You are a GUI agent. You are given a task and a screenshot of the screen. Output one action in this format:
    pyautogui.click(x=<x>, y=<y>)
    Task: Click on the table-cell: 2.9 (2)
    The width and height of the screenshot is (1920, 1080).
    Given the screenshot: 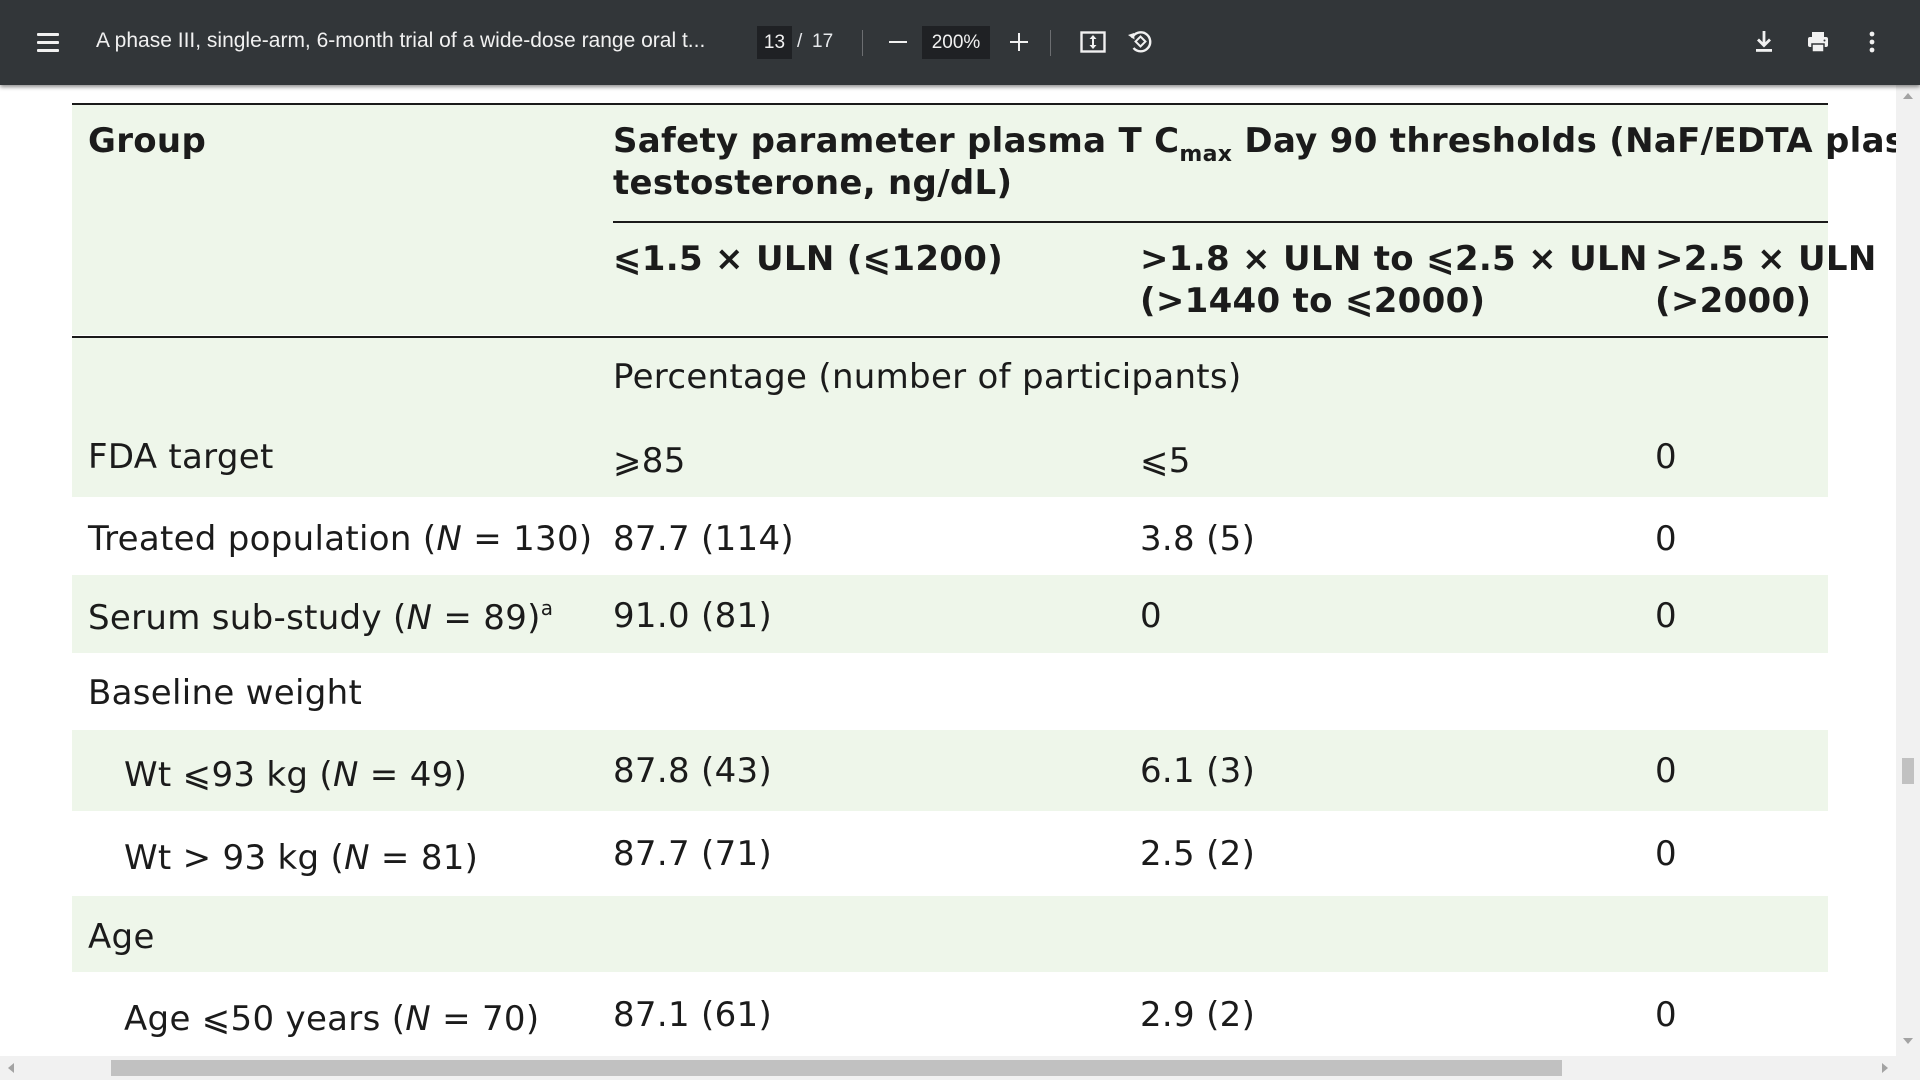 What is the action you would take?
    pyautogui.click(x=1198, y=1015)
    